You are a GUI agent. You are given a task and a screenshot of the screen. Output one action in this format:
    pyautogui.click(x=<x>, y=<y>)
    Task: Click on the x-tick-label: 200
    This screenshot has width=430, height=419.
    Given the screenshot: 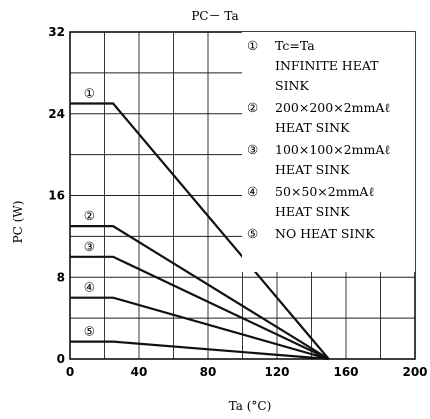 What is the action you would take?
    pyautogui.click(x=414, y=372)
    